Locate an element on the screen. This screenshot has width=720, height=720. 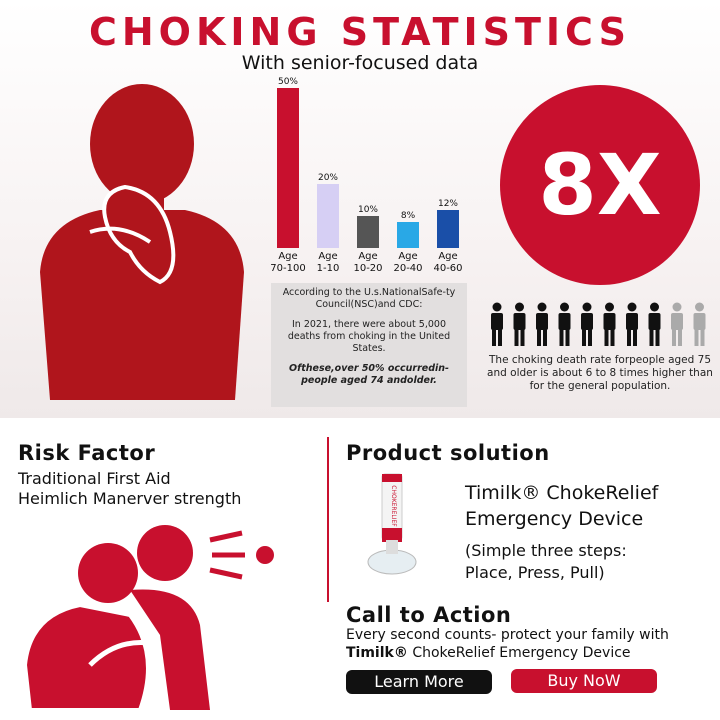
product-name: Timilk® ChokeRelief Emergency Device is located at coordinates (562, 506).